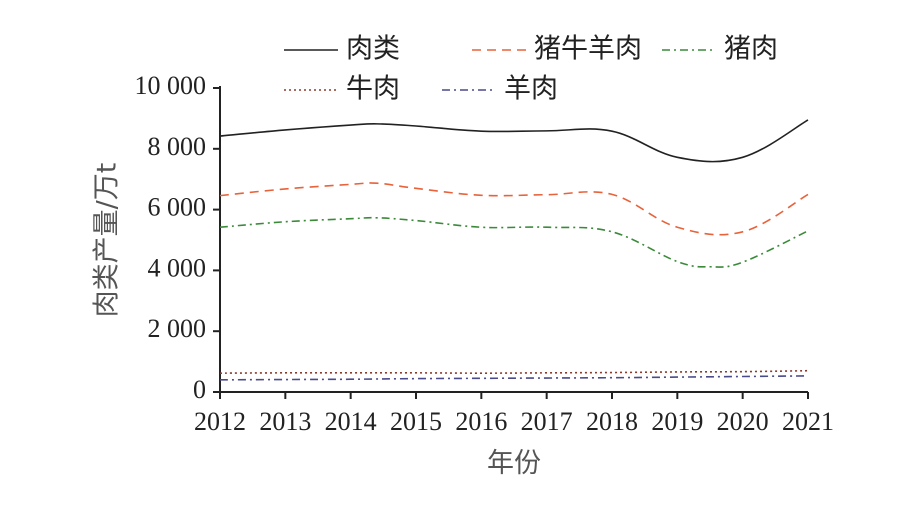  Describe the element at coordinates (743, 421) in the screenshot. I see `x-tick-label: 2020` at that location.